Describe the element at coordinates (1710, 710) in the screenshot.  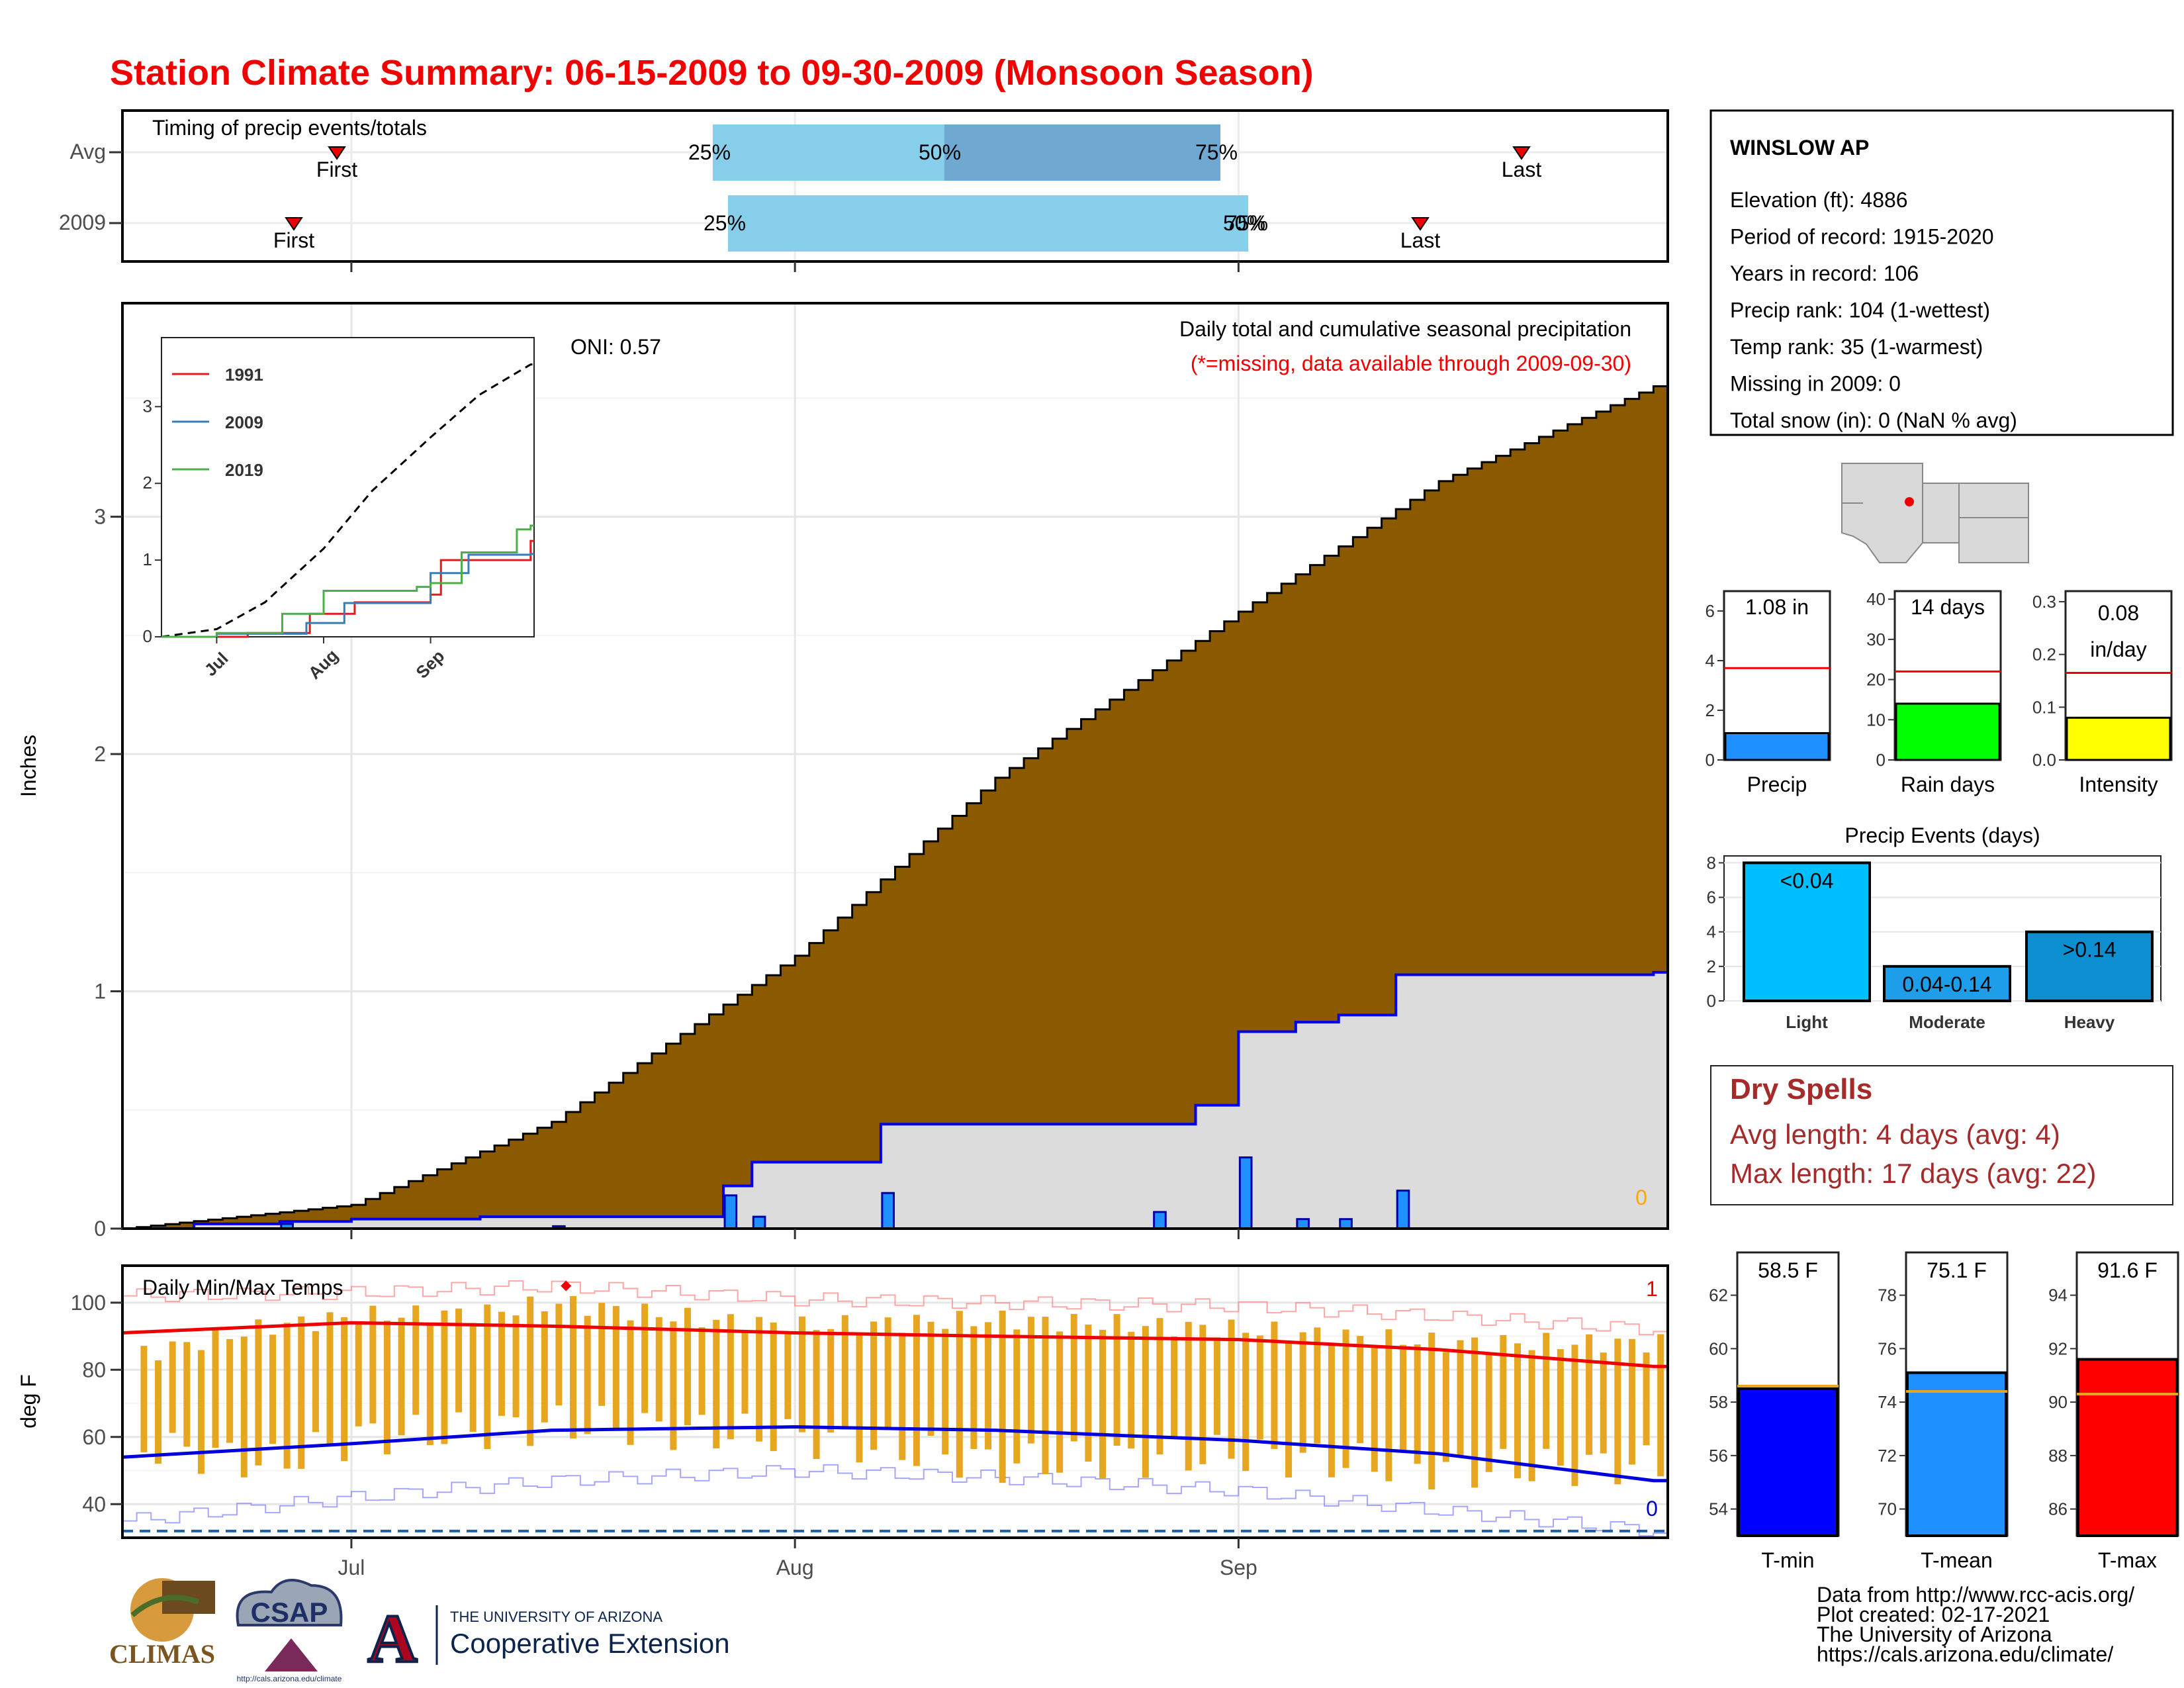
I see `mini-y-tick-label: 2` at that location.